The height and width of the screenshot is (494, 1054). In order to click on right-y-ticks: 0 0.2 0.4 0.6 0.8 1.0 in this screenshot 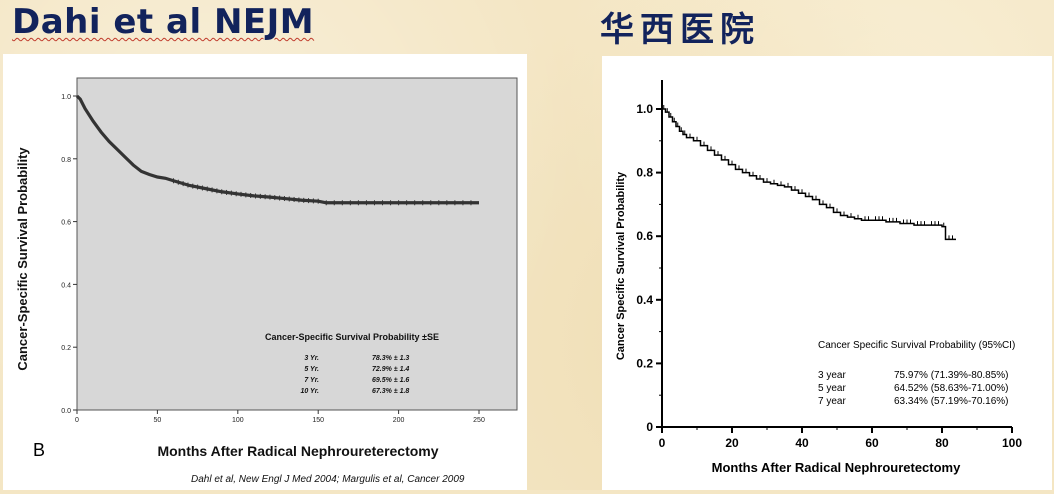, I will do `click(649, 268)`.